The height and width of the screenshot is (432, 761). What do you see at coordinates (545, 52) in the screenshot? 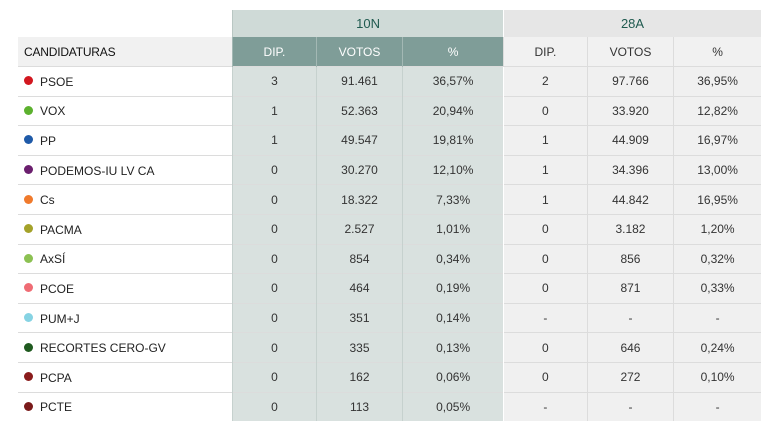
I see `column-header-dip-28a: DIP.` at bounding box center [545, 52].